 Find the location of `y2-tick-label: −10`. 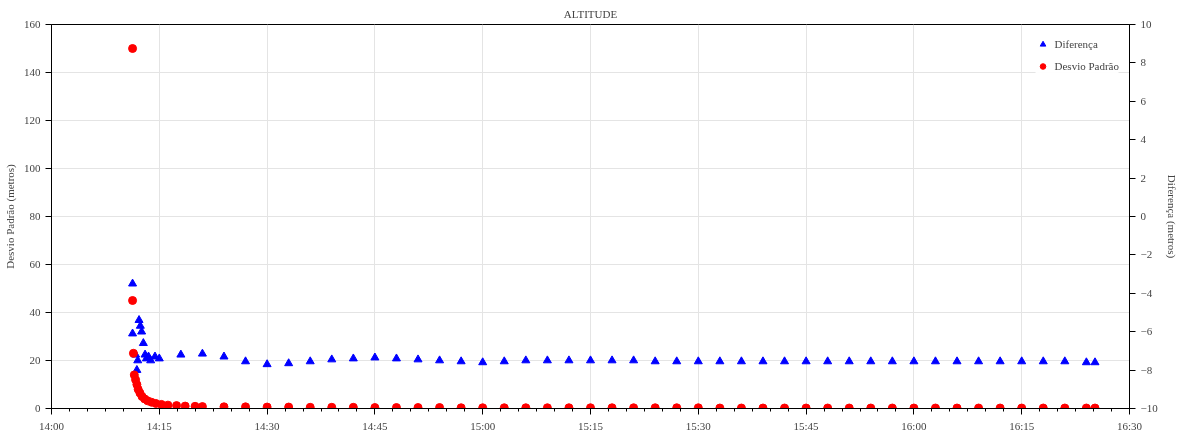

y2-tick-label: −10 is located at coordinates (1149, 408).